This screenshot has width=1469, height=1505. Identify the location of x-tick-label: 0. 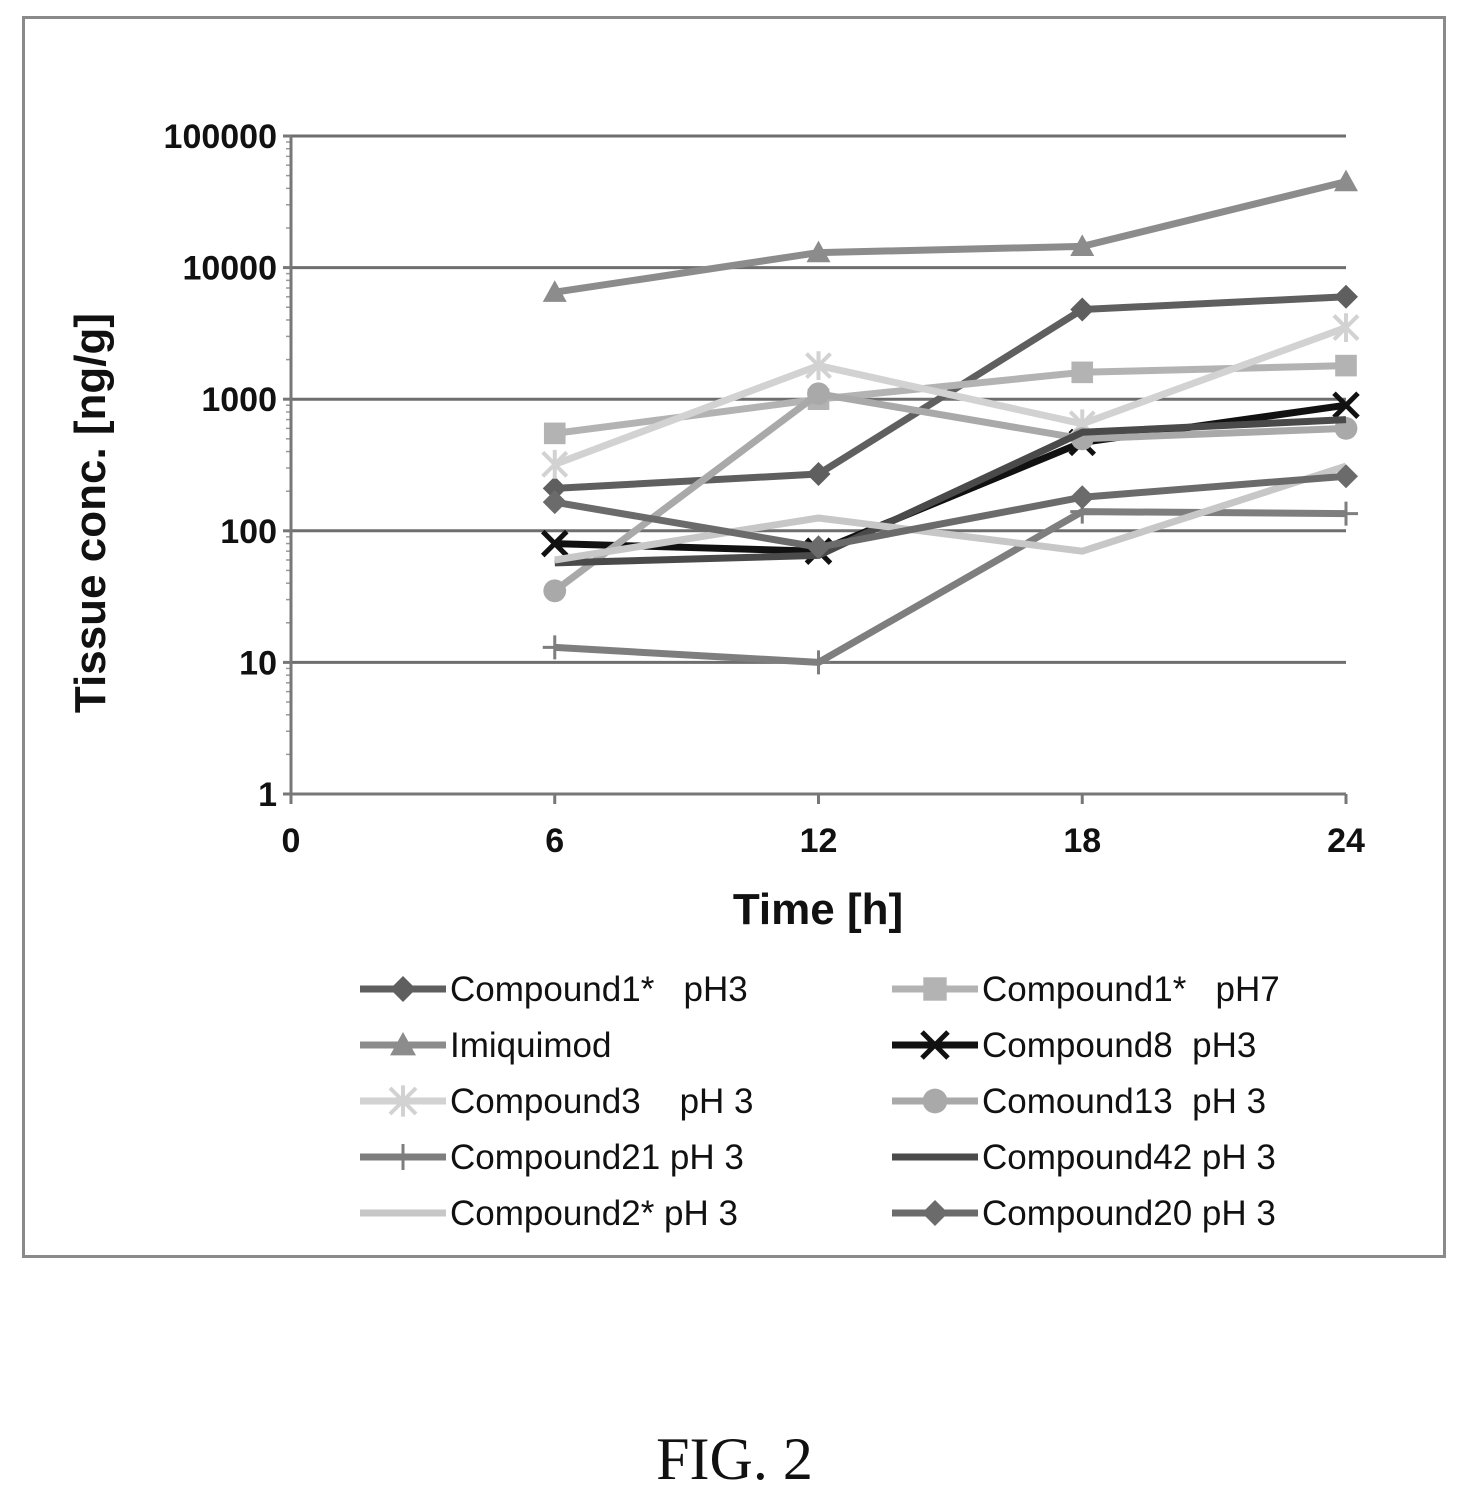
(291, 841).